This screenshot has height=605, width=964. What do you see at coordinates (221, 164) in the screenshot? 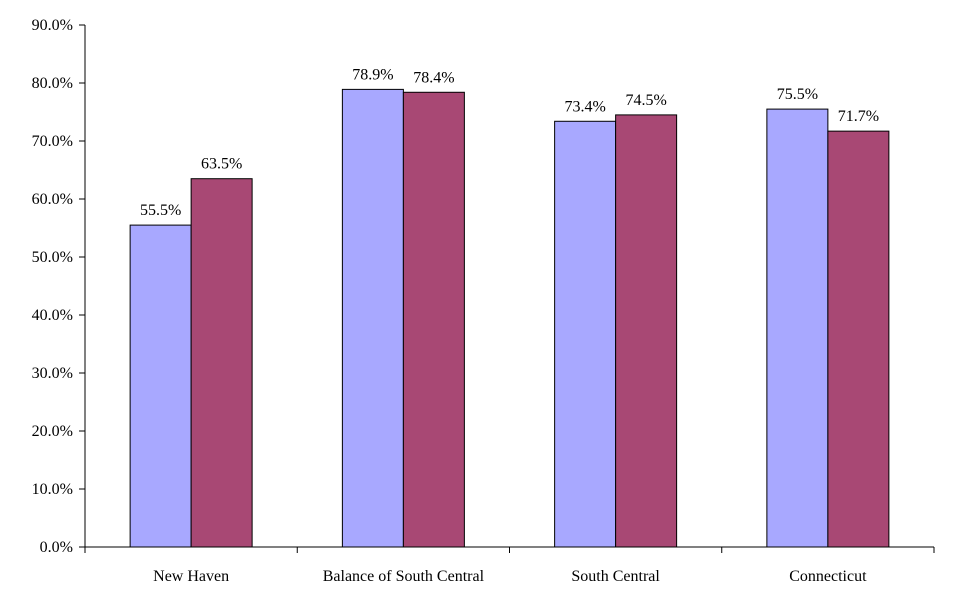
I see `data-label: 63.5%` at bounding box center [221, 164].